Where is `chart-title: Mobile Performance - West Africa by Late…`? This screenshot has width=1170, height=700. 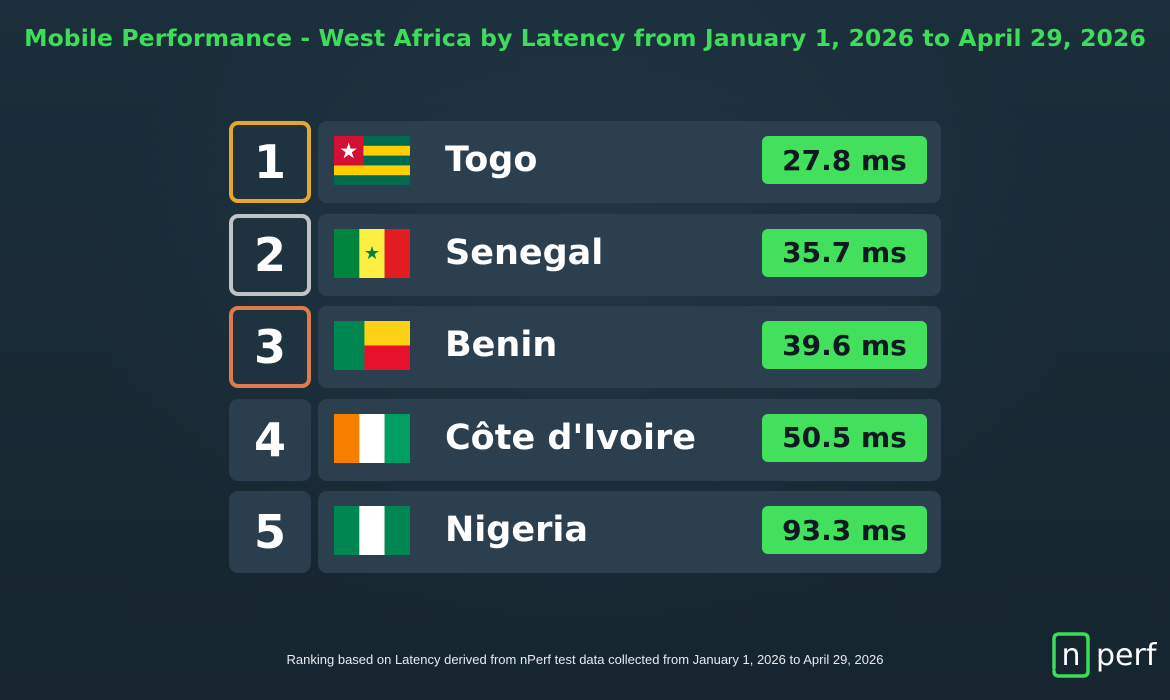 chart-title: Mobile Performance - West Africa by Late… is located at coordinates (585, 38).